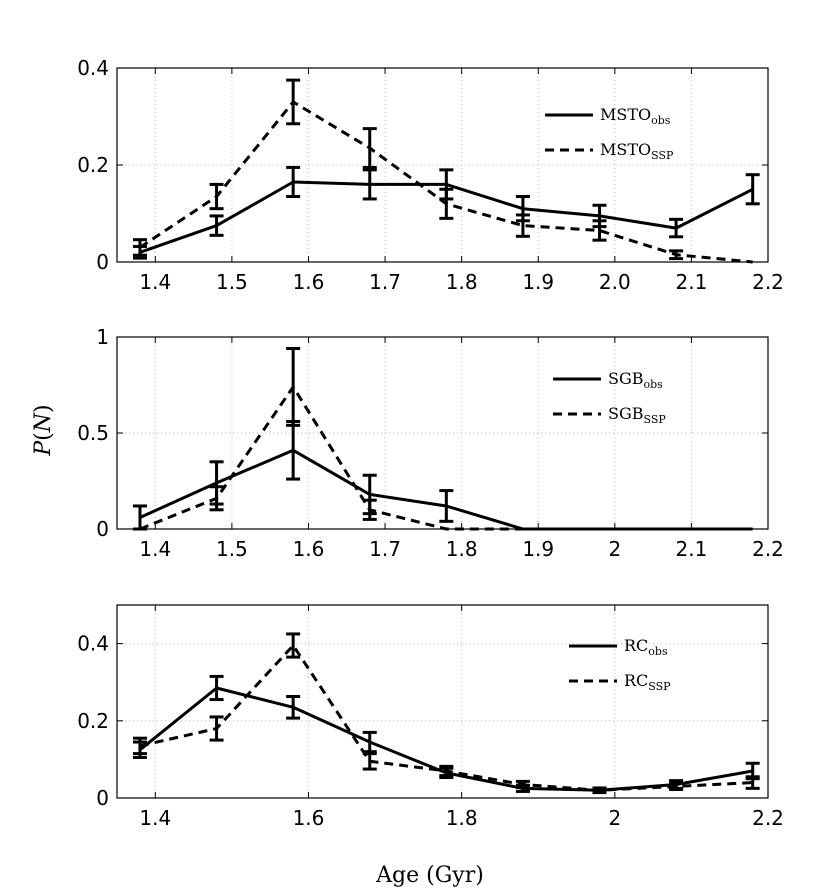 The image size is (830, 896). Describe the element at coordinates (446, 713) in the screenshot. I see `series-rc-ssp` at that location.